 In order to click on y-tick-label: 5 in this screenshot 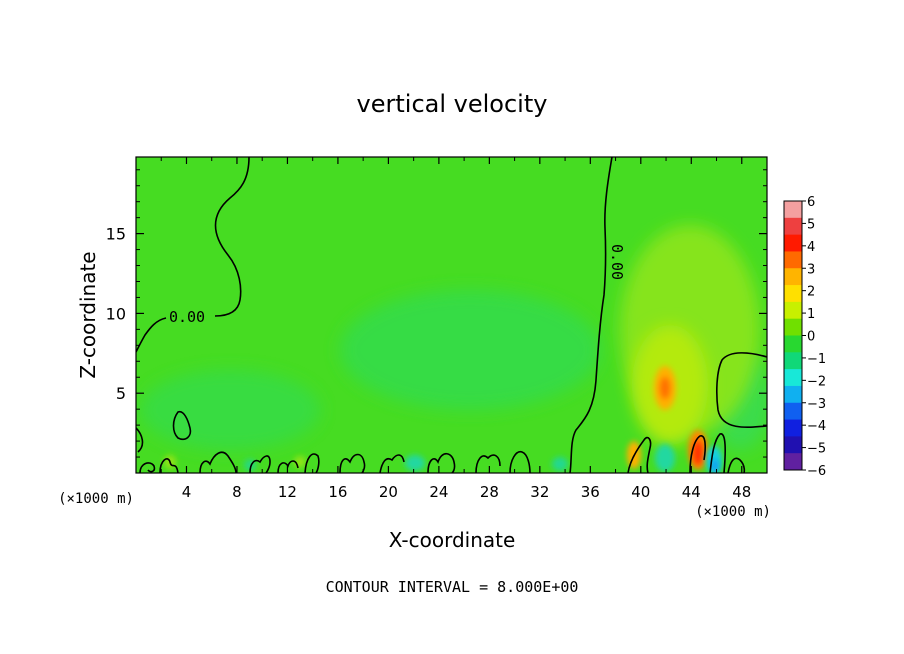, I will do `click(121, 393)`.